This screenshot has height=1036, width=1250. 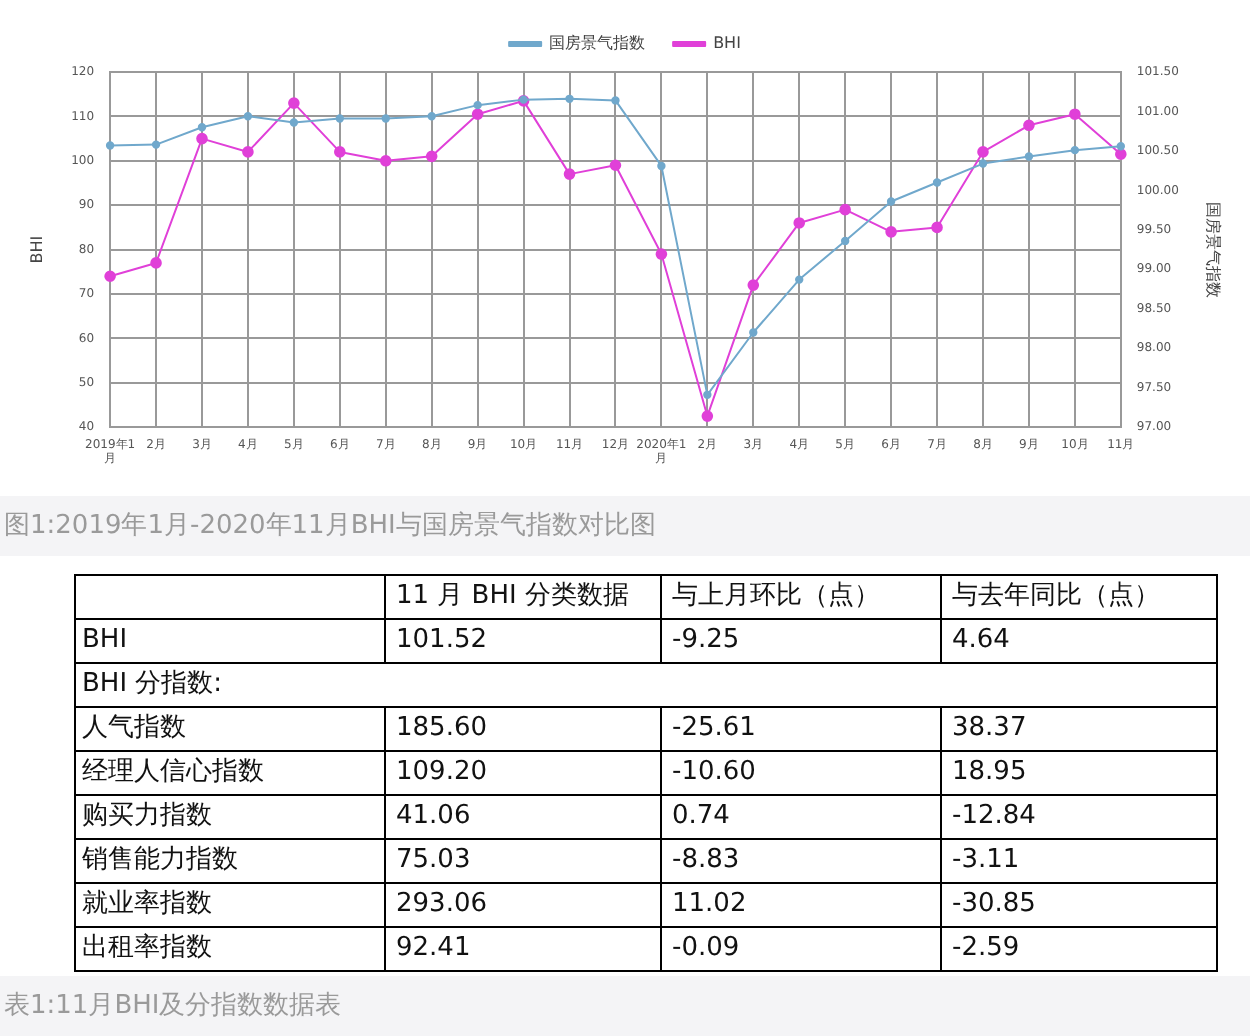 What do you see at coordinates (159, 859) in the screenshot?
I see `y-tick-label: 销售能力指数` at bounding box center [159, 859].